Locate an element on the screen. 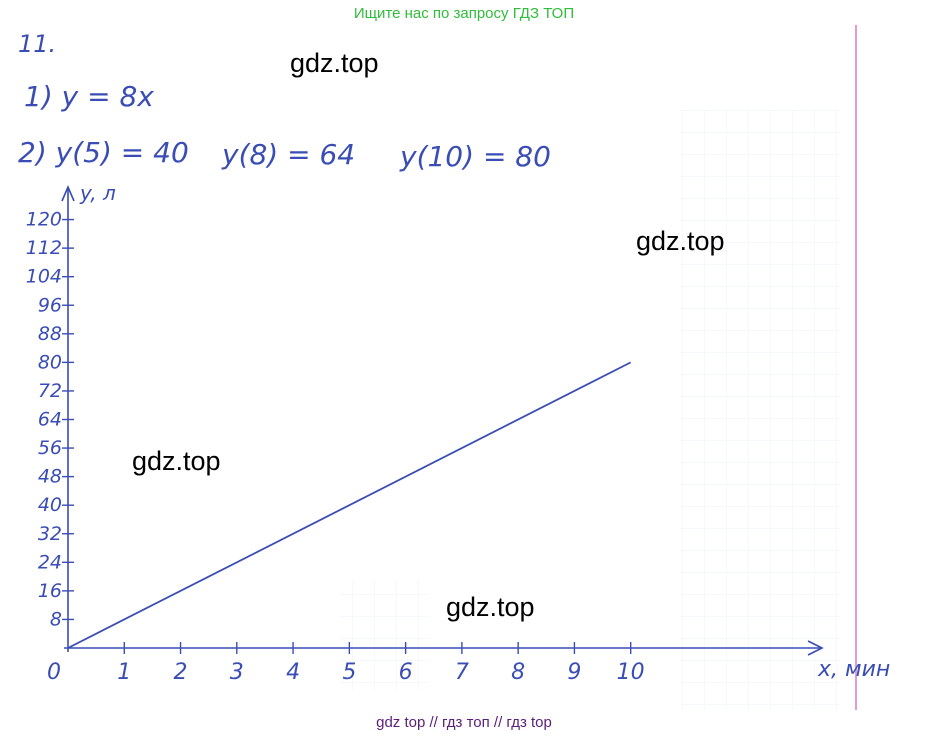 The width and height of the screenshot is (929, 737). x-tick-label: 6 is located at coordinates (406, 672).